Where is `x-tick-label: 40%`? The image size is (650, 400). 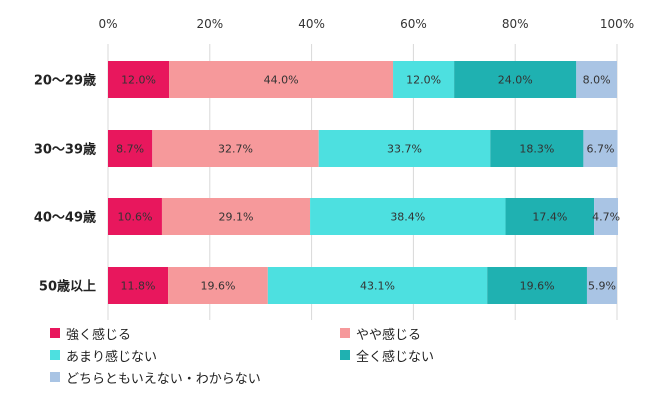 x-tick-label: 40% is located at coordinates (311, 24).